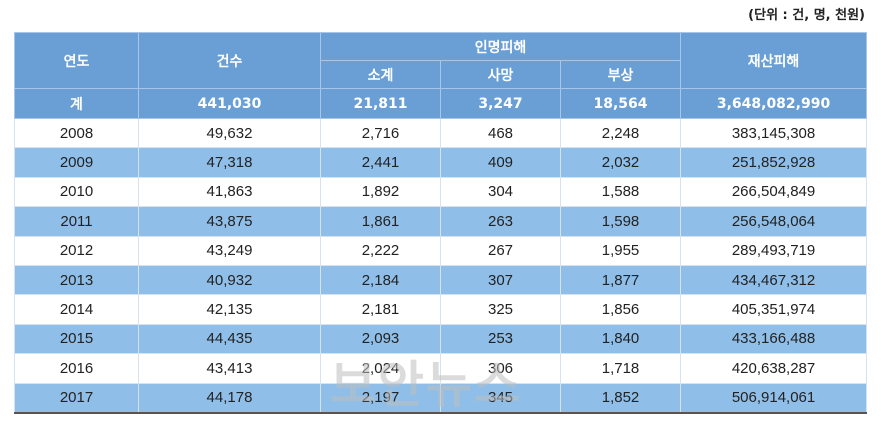 The height and width of the screenshot is (425, 881). Describe the element at coordinates (229, 339) in the screenshot. I see `table-cell: 44,435` at that location.